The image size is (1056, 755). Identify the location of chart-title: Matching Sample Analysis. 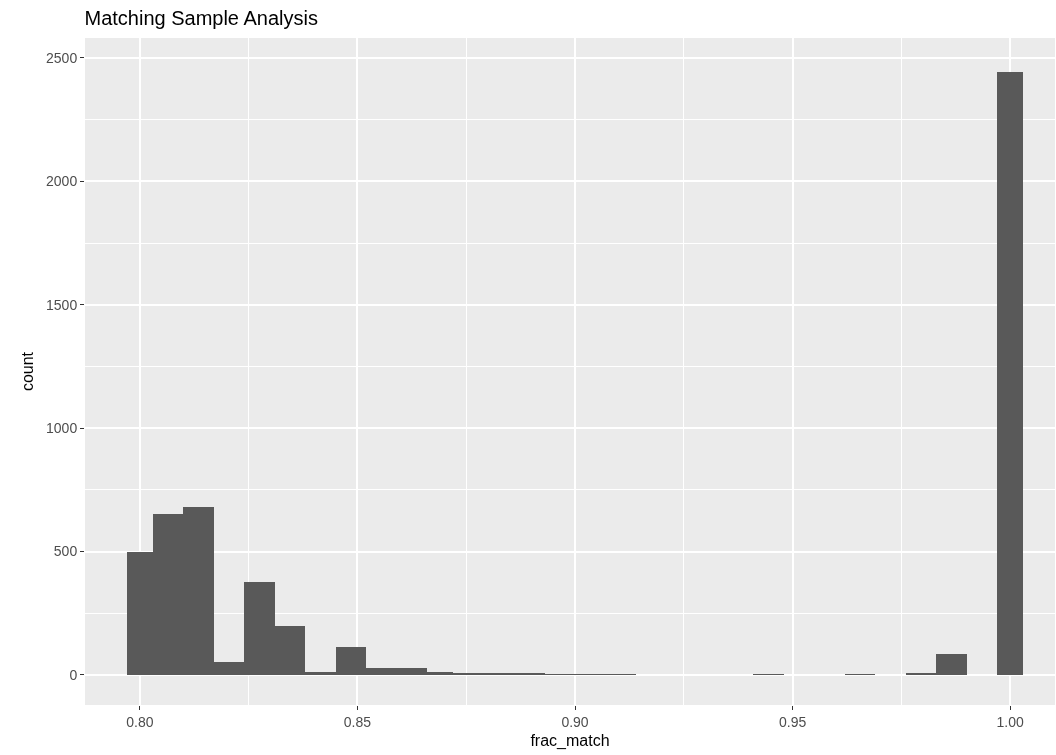
(201, 18).